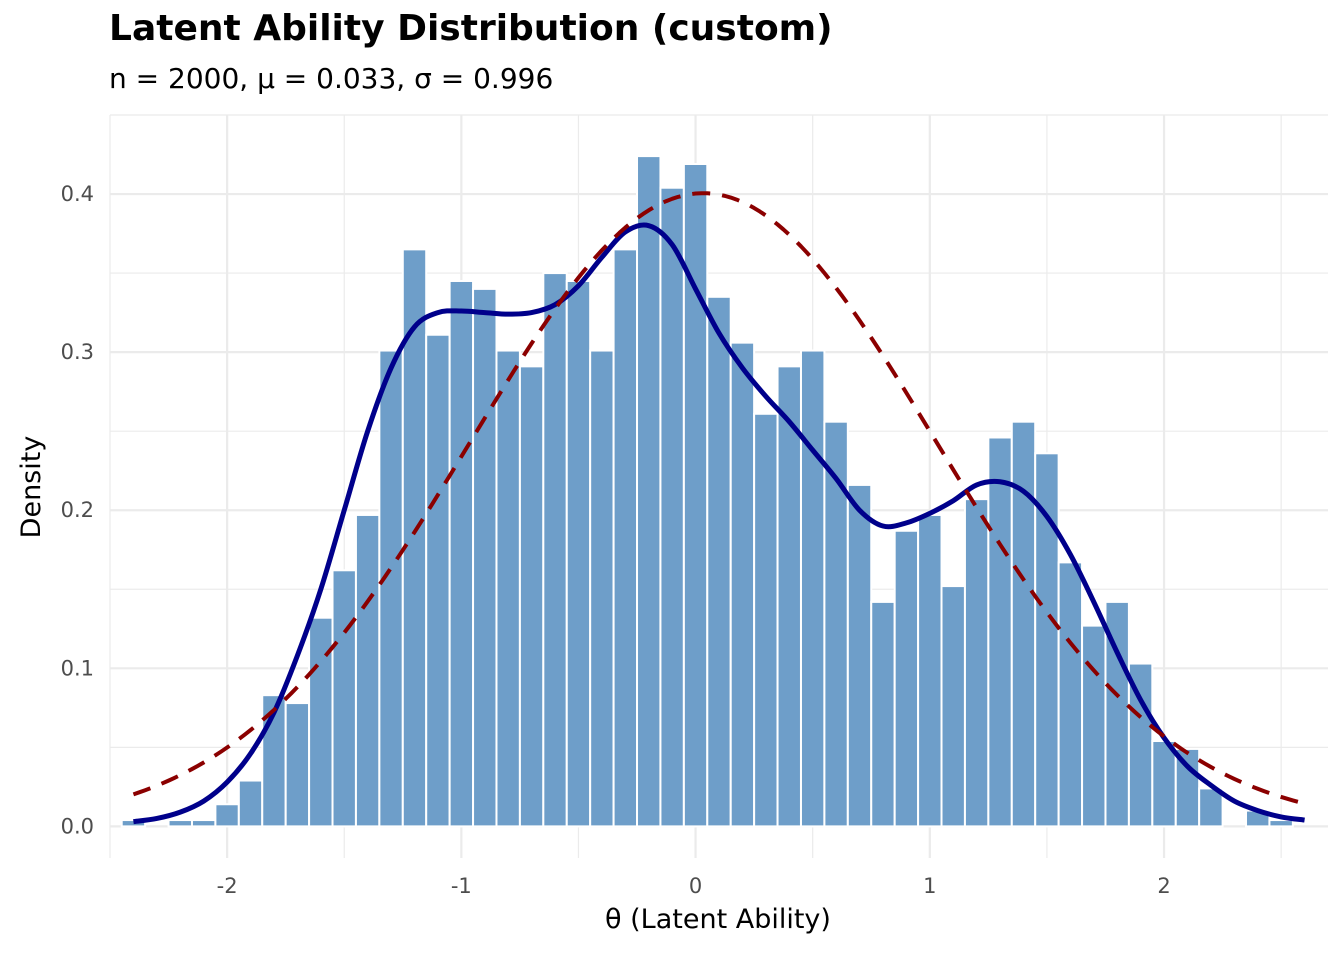 The image size is (1344, 960). What do you see at coordinates (77, 352) in the screenshot?
I see `y-tick-label: 0.3` at bounding box center [77, 352].